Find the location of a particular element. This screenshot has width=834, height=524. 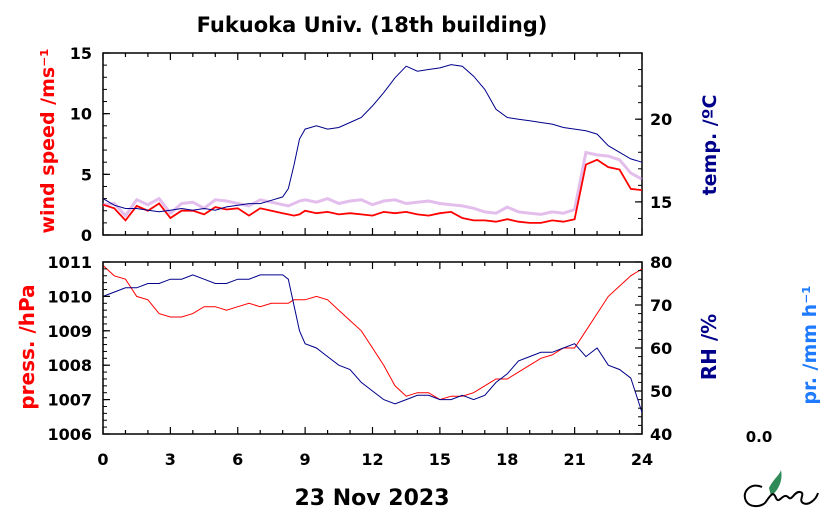

bottom-ytick-right-label: 40 is located at coordinates (661, 434).